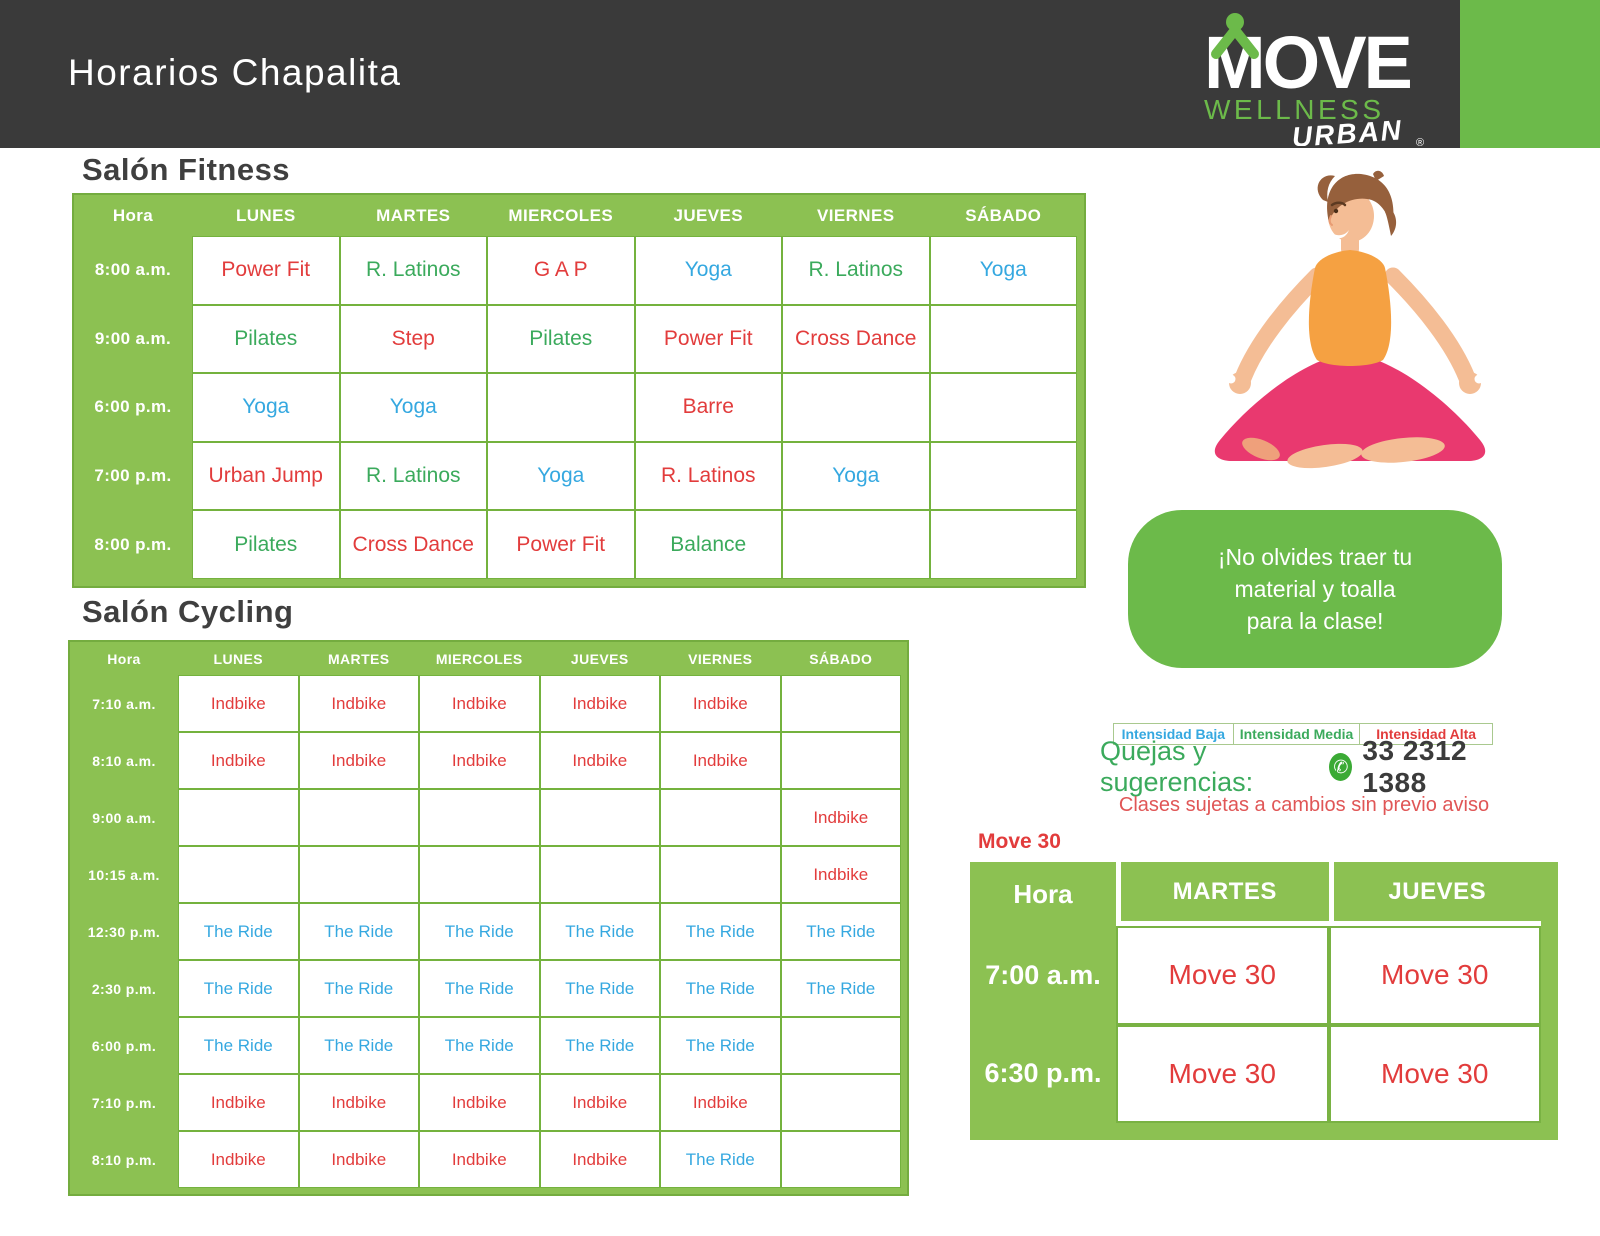 The width and height of the screenshot is (1600, 1236). What do you see at coordinates (1231, 379) in the screenshot?
I see `left-mudra` at bounding box center [1231, 379].